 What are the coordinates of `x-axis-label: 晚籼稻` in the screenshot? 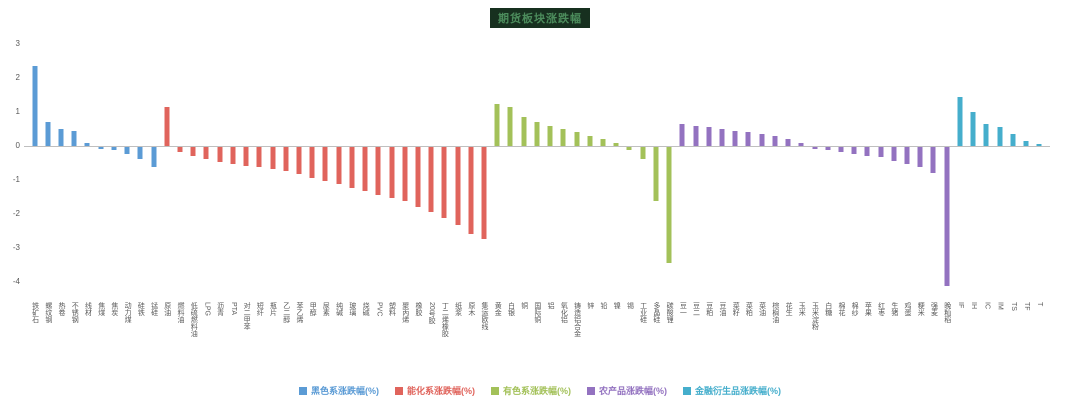 It's located at (947, 312).